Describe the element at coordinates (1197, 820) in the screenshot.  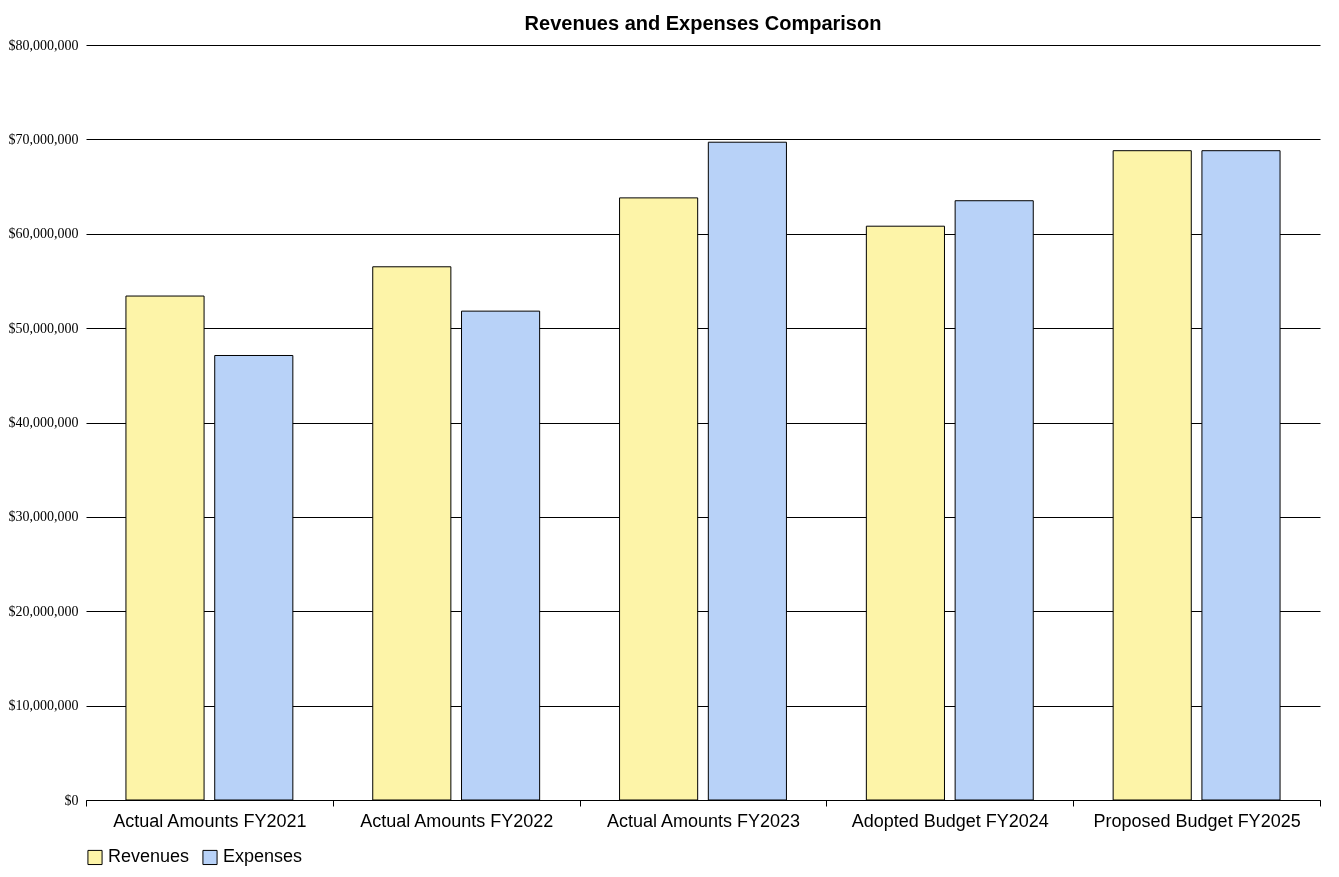
I see `x-tick-label: Proposed Budget FY2025` at that location.